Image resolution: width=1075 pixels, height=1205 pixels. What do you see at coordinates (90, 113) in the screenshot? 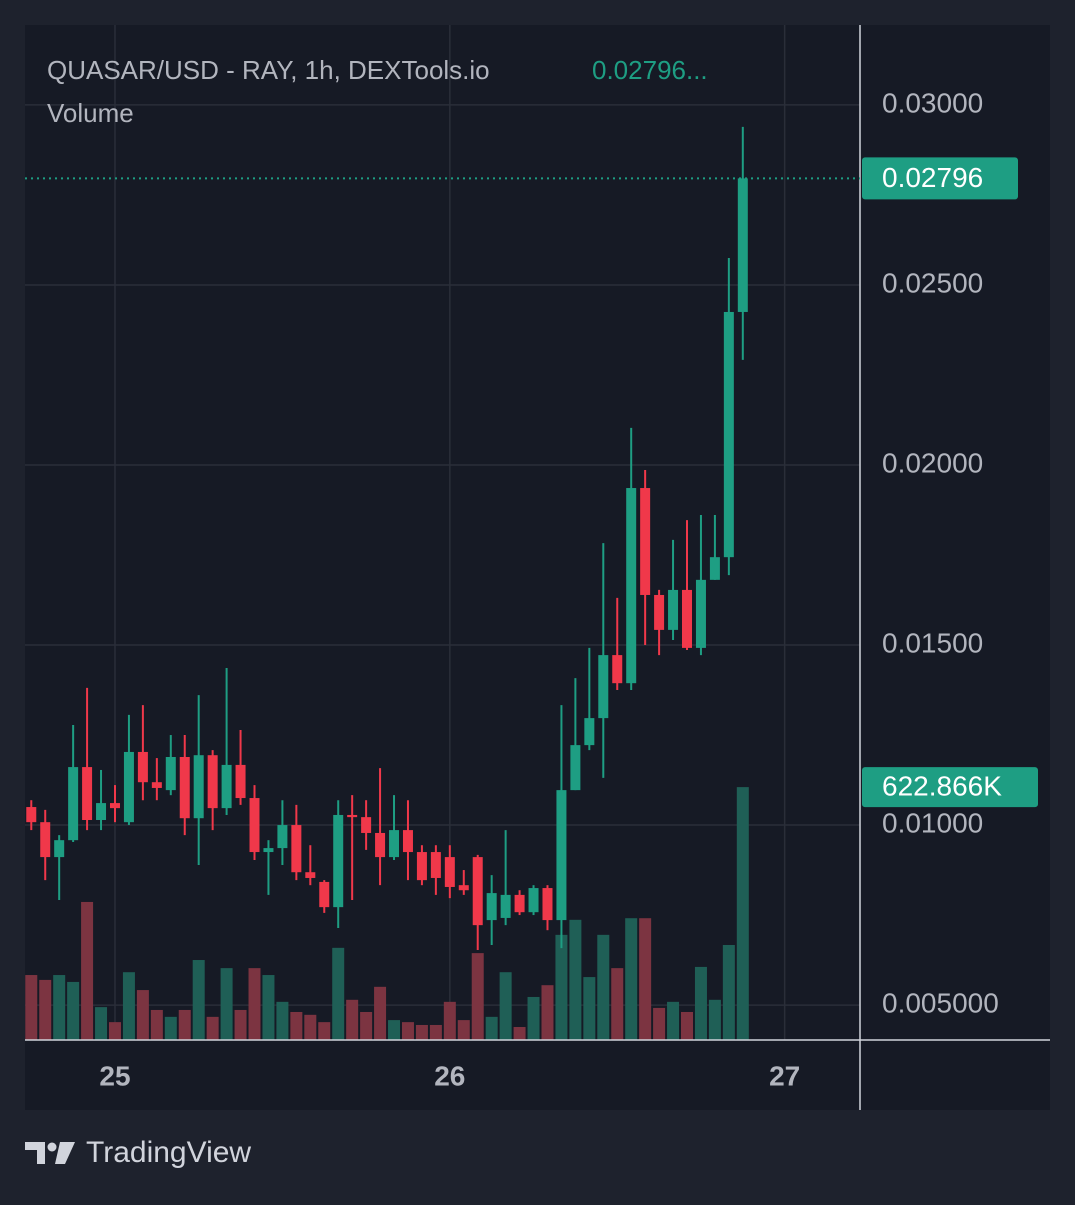
I see `volume-title: Volume` at bounding box center [90, 113].